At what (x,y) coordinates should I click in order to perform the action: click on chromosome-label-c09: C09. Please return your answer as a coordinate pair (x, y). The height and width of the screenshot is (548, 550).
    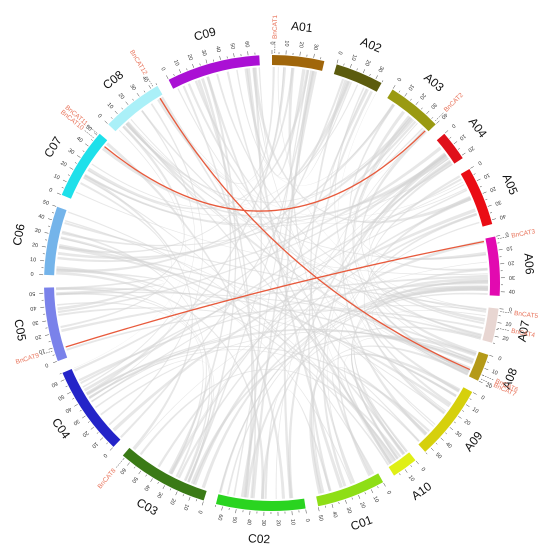
    Looking at the image, I should click on (204, 33).